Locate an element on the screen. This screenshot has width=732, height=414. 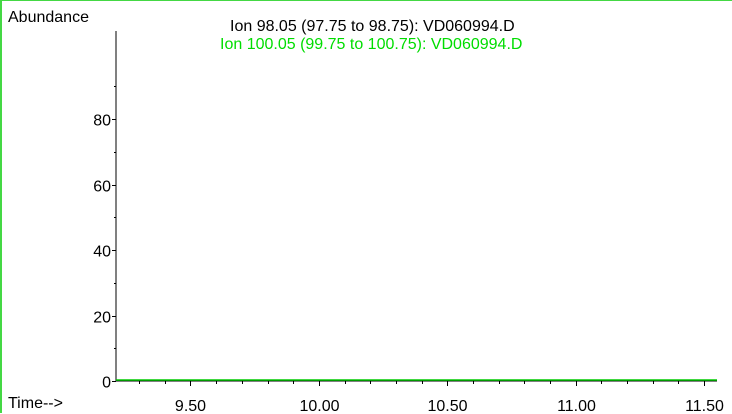
x-tick-label: 10.50 is located at coordinates (447, 406).